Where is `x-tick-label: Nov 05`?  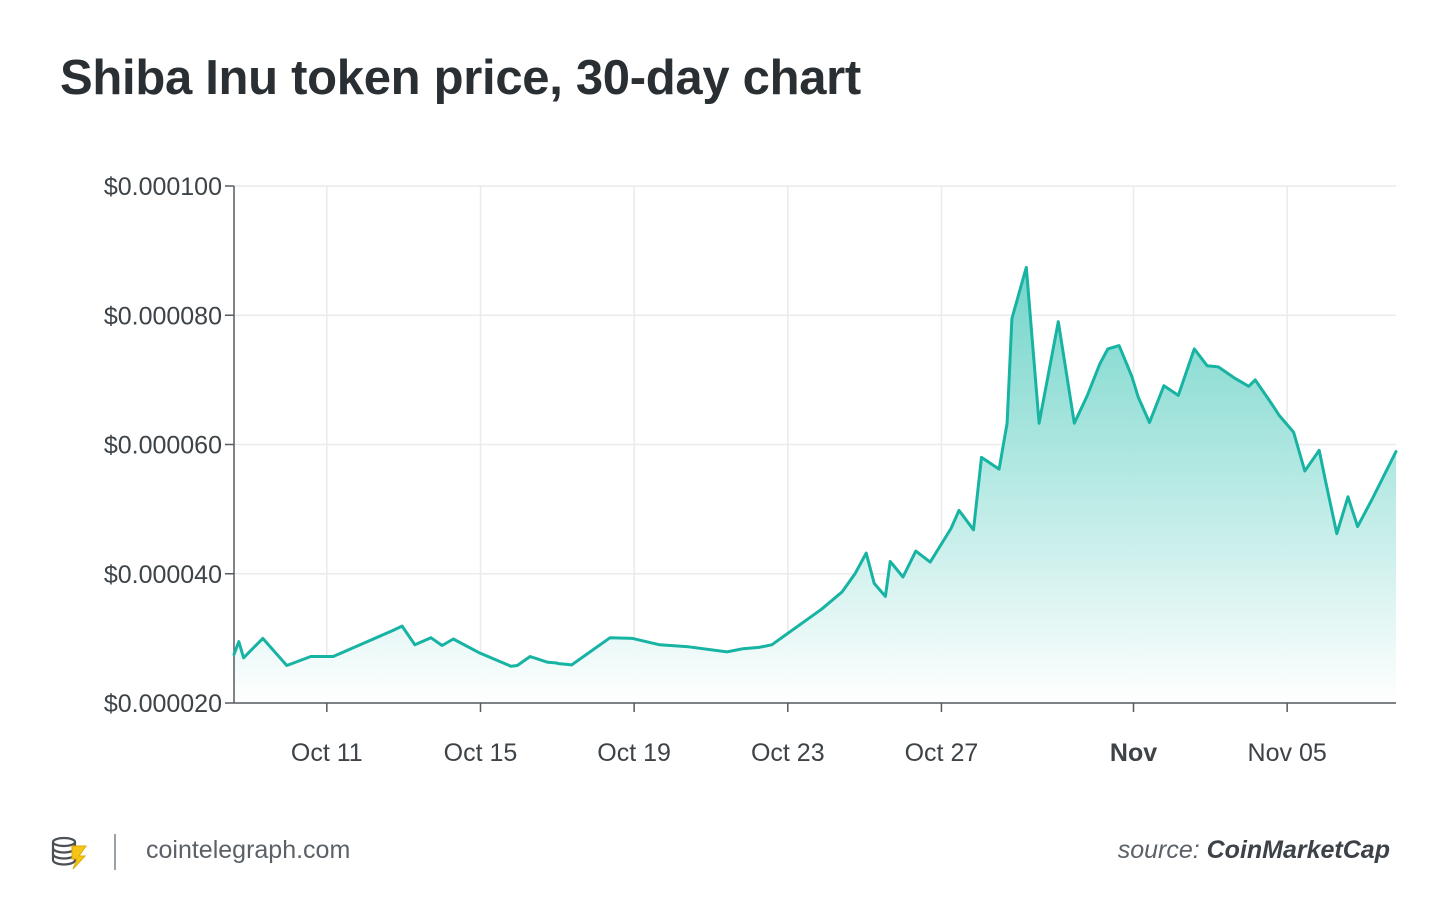 x-tick-label: Nov 05 is located at coordinates (1287, 753).